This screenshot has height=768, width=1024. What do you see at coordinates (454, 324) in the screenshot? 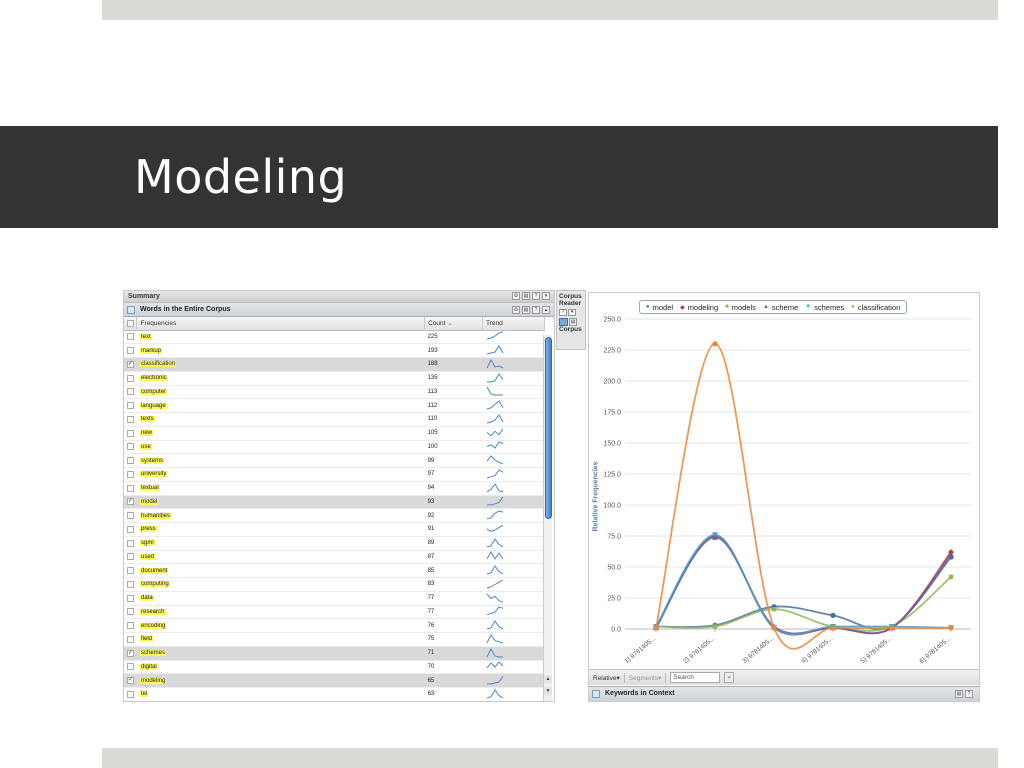
I see `count-header: Count ⌄` at bounding box center [454, 324].